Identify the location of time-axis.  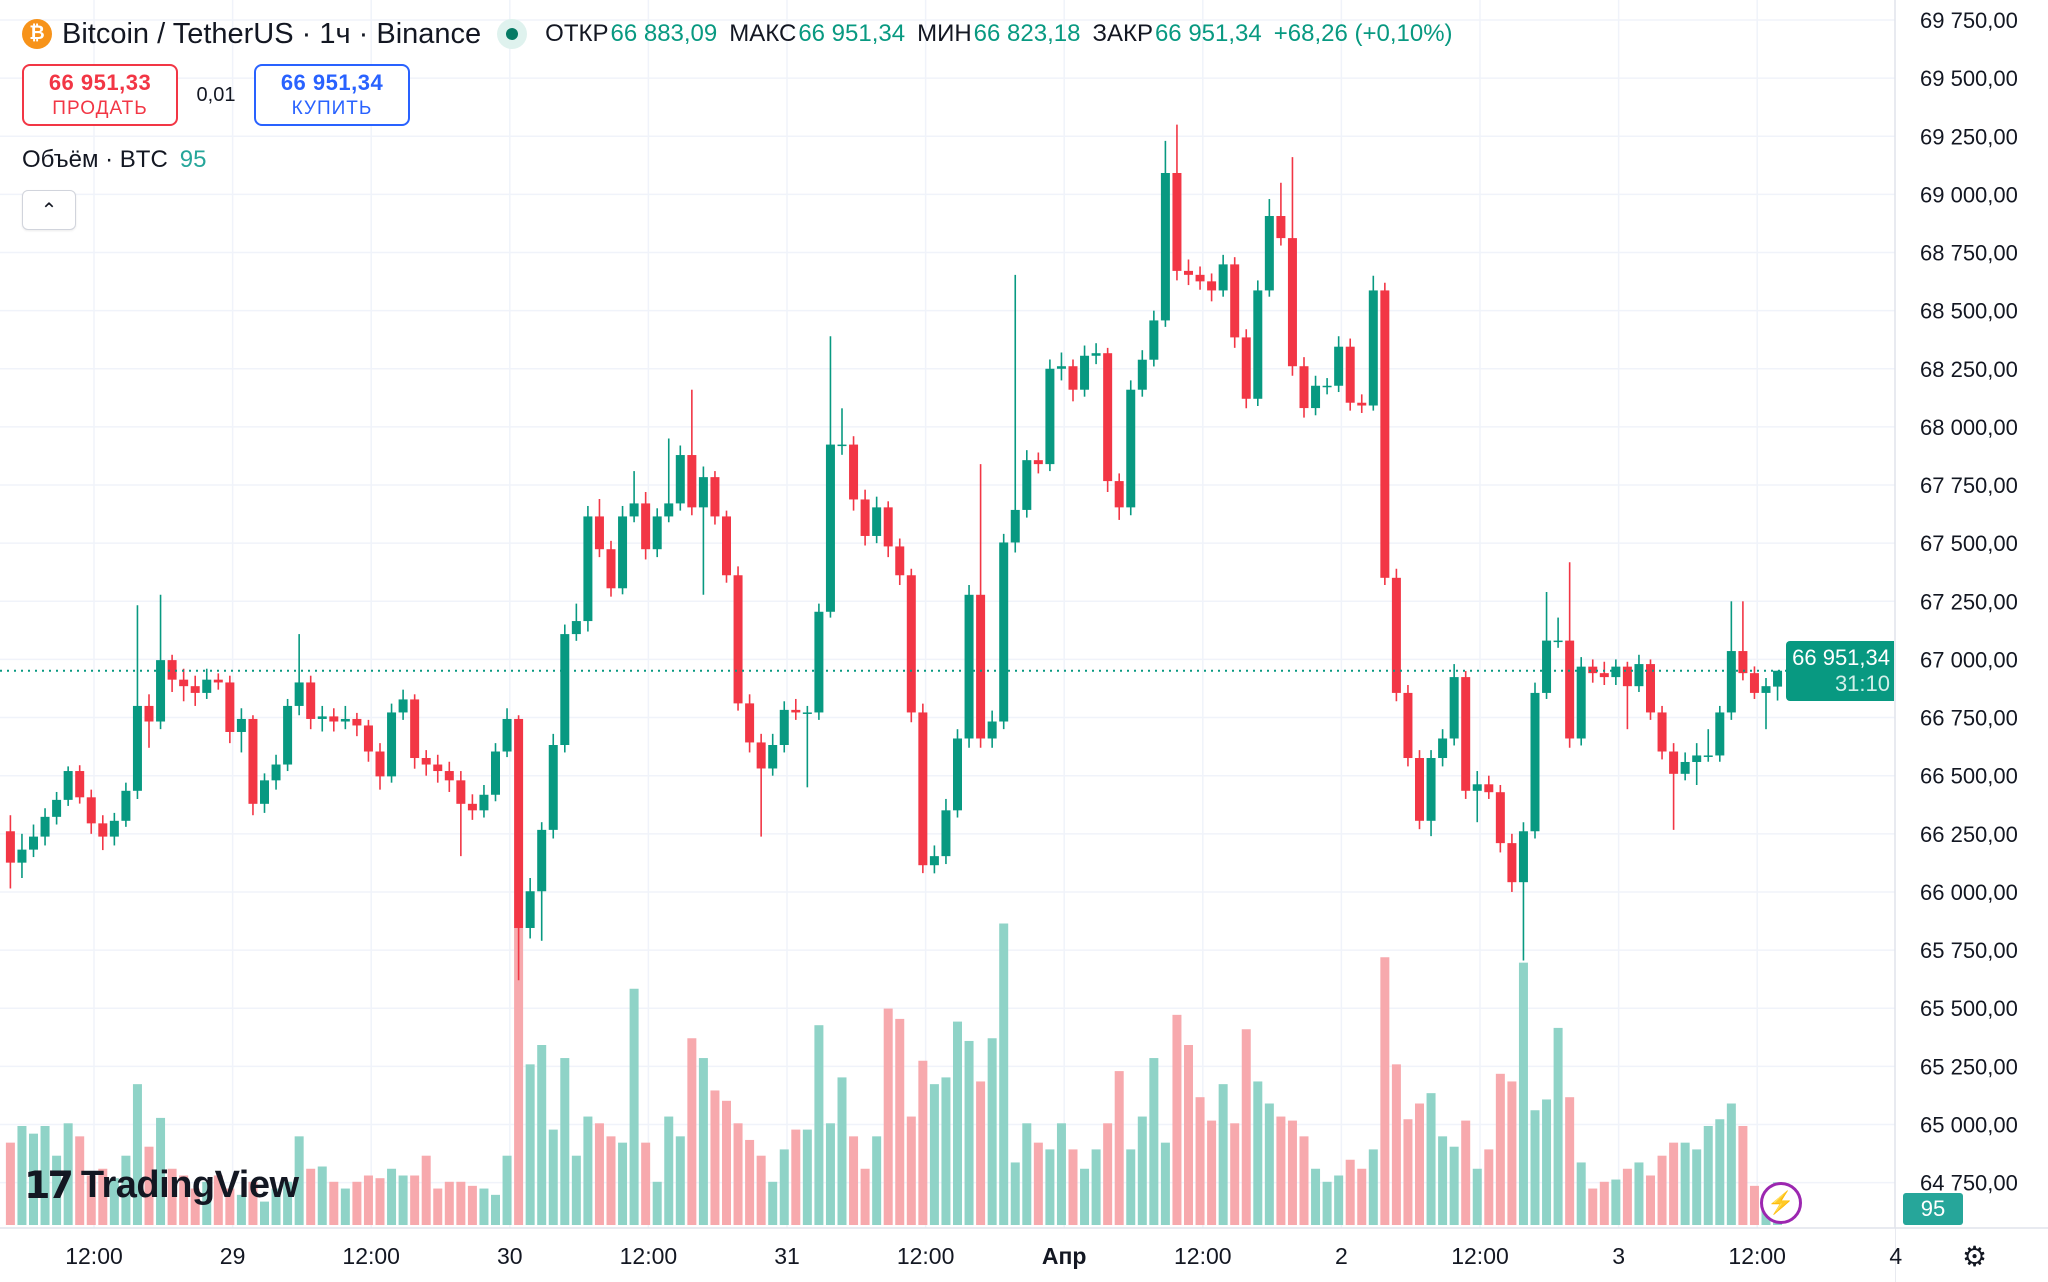
(947, 1255).